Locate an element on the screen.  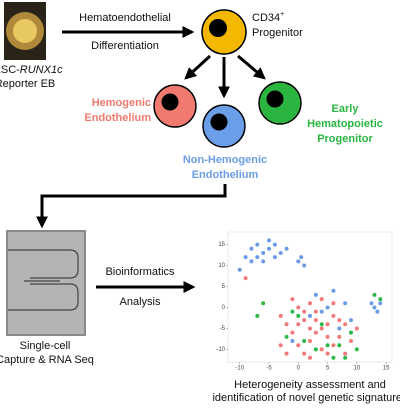
eb-label: Reporter EB is located at coordinates (27, 84).